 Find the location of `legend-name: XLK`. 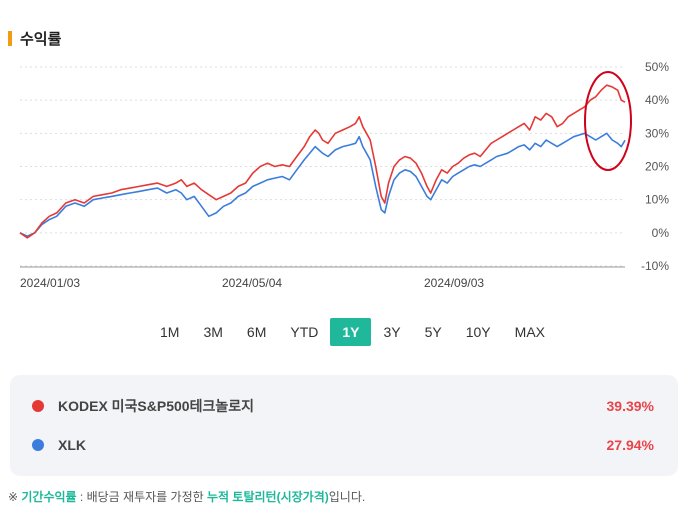

legend-name: XLK is located at coordinates (72, 445).